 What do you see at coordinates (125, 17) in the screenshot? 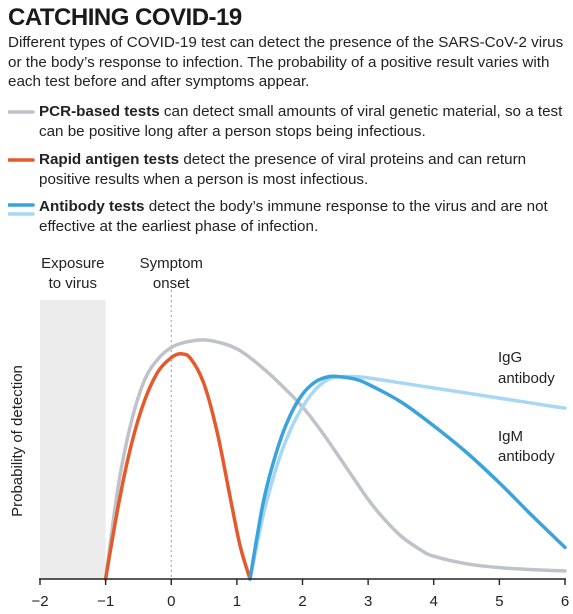
I see `chart-title: CATCHING COVID-19` at bounding box center [125, 17].